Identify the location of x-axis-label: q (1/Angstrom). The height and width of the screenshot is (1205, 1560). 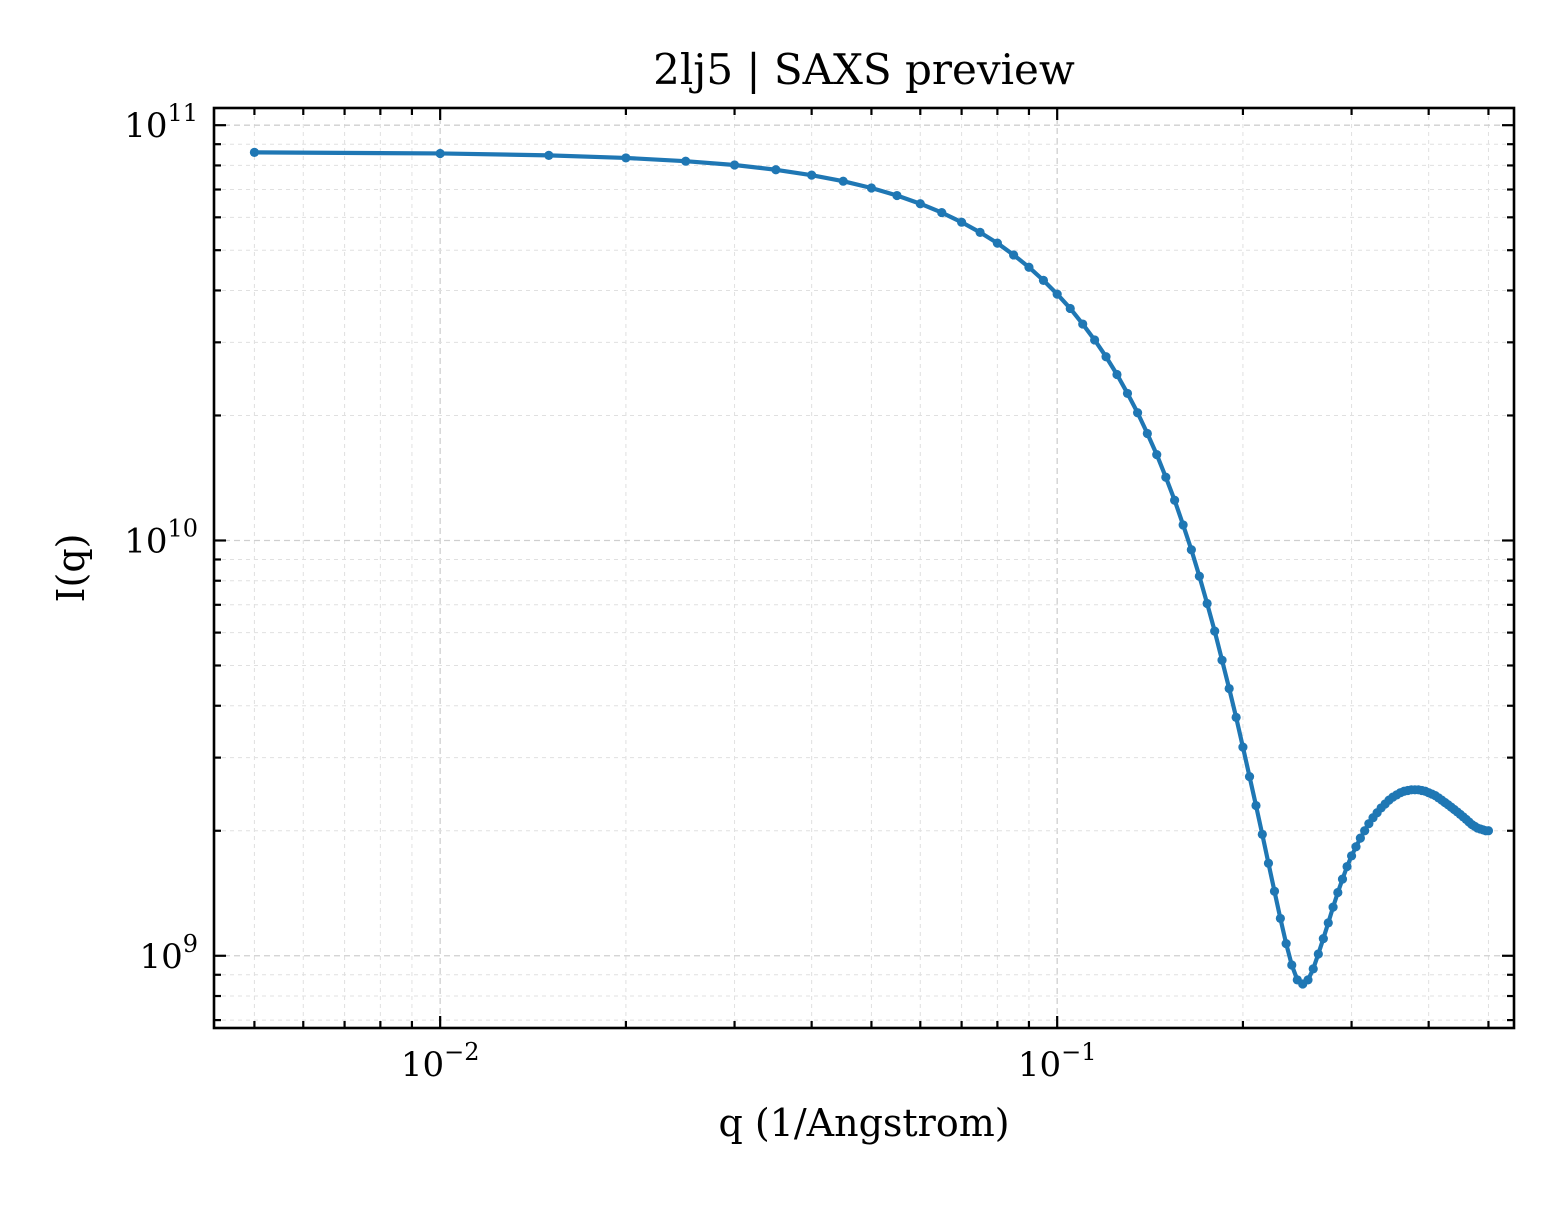
(863, 1123).